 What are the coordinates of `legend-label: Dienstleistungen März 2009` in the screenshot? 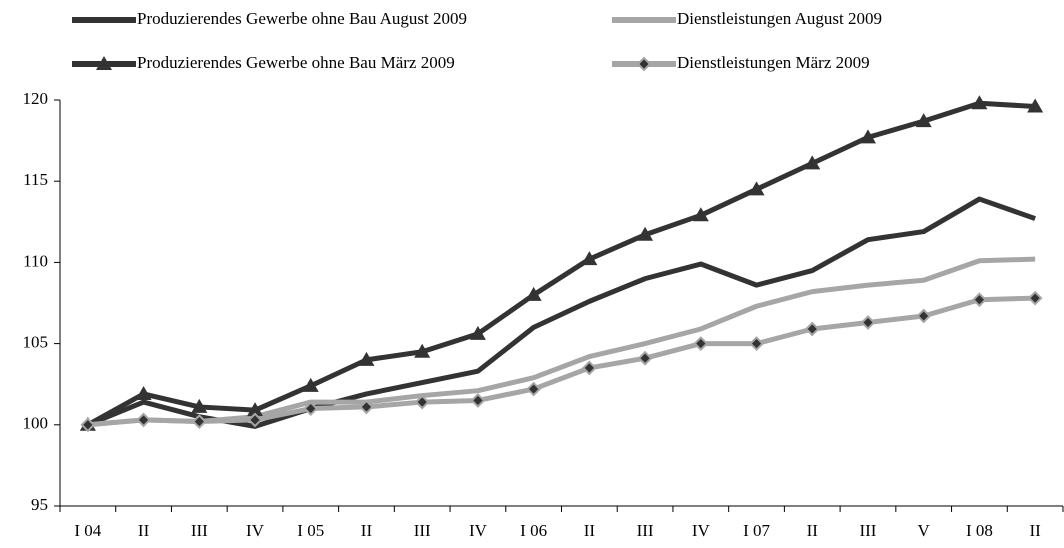 It's located at (773, 62).